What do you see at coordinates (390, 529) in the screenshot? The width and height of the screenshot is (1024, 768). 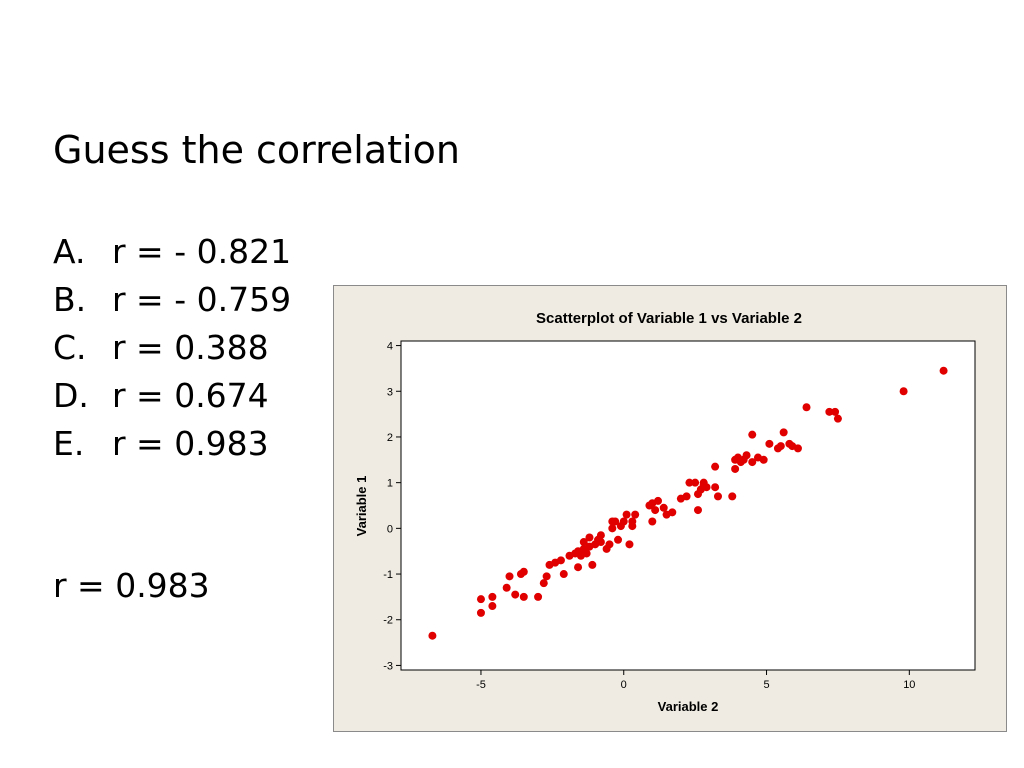 I see `y-tick-label: 0` at bounding box center [390, 529].